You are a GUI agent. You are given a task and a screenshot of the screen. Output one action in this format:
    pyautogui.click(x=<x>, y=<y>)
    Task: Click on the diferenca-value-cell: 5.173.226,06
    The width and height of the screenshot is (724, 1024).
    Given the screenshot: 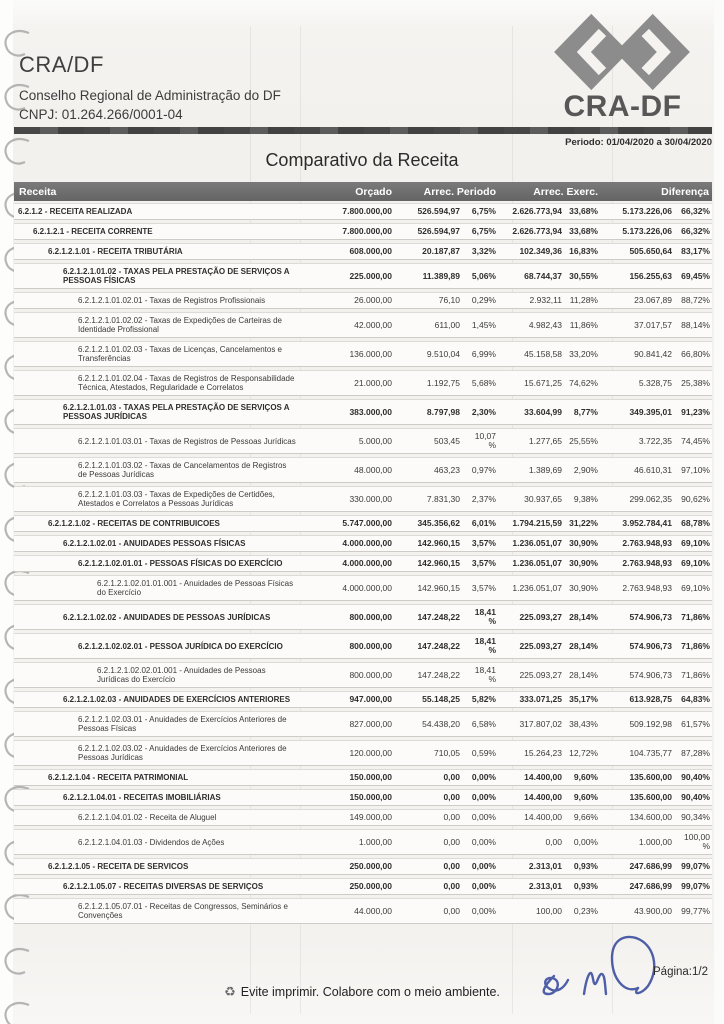 What is the action you would take?
    pyautogui.click(x=647, y=231)
    